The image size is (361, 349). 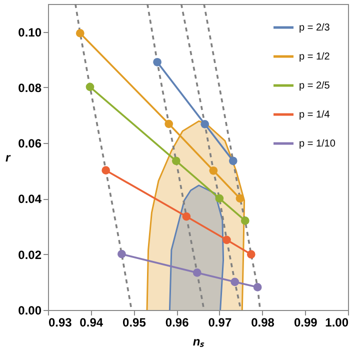 I want to click on y-tick-label: 0.06, so click(x=30, y=143).